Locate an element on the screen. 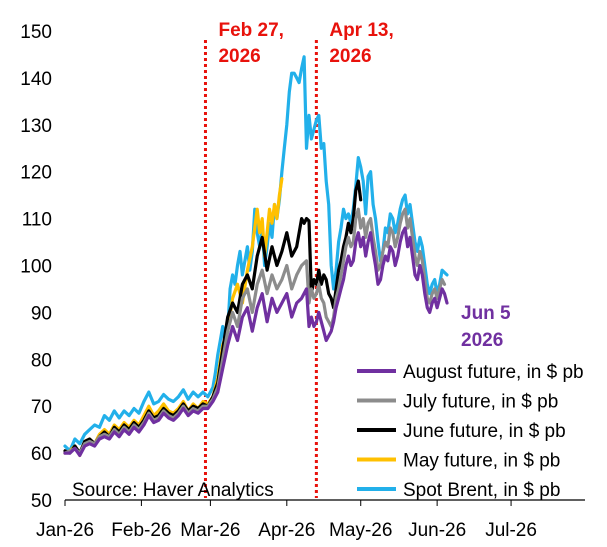  event-label: Feb 27, is located at coordinates (250, 30).